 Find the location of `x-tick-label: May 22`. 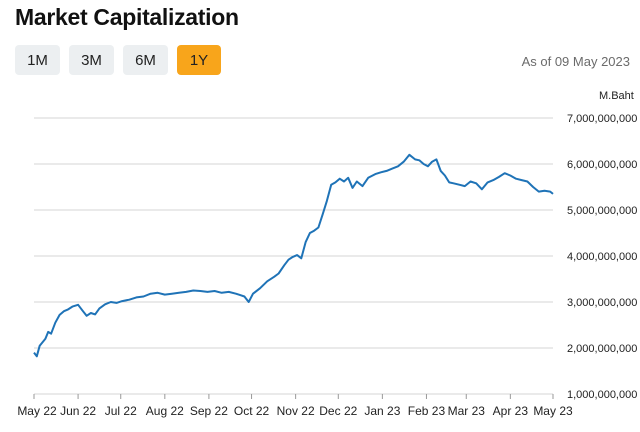

x-tick-label: May 22 is located at coordinates (37, 411).